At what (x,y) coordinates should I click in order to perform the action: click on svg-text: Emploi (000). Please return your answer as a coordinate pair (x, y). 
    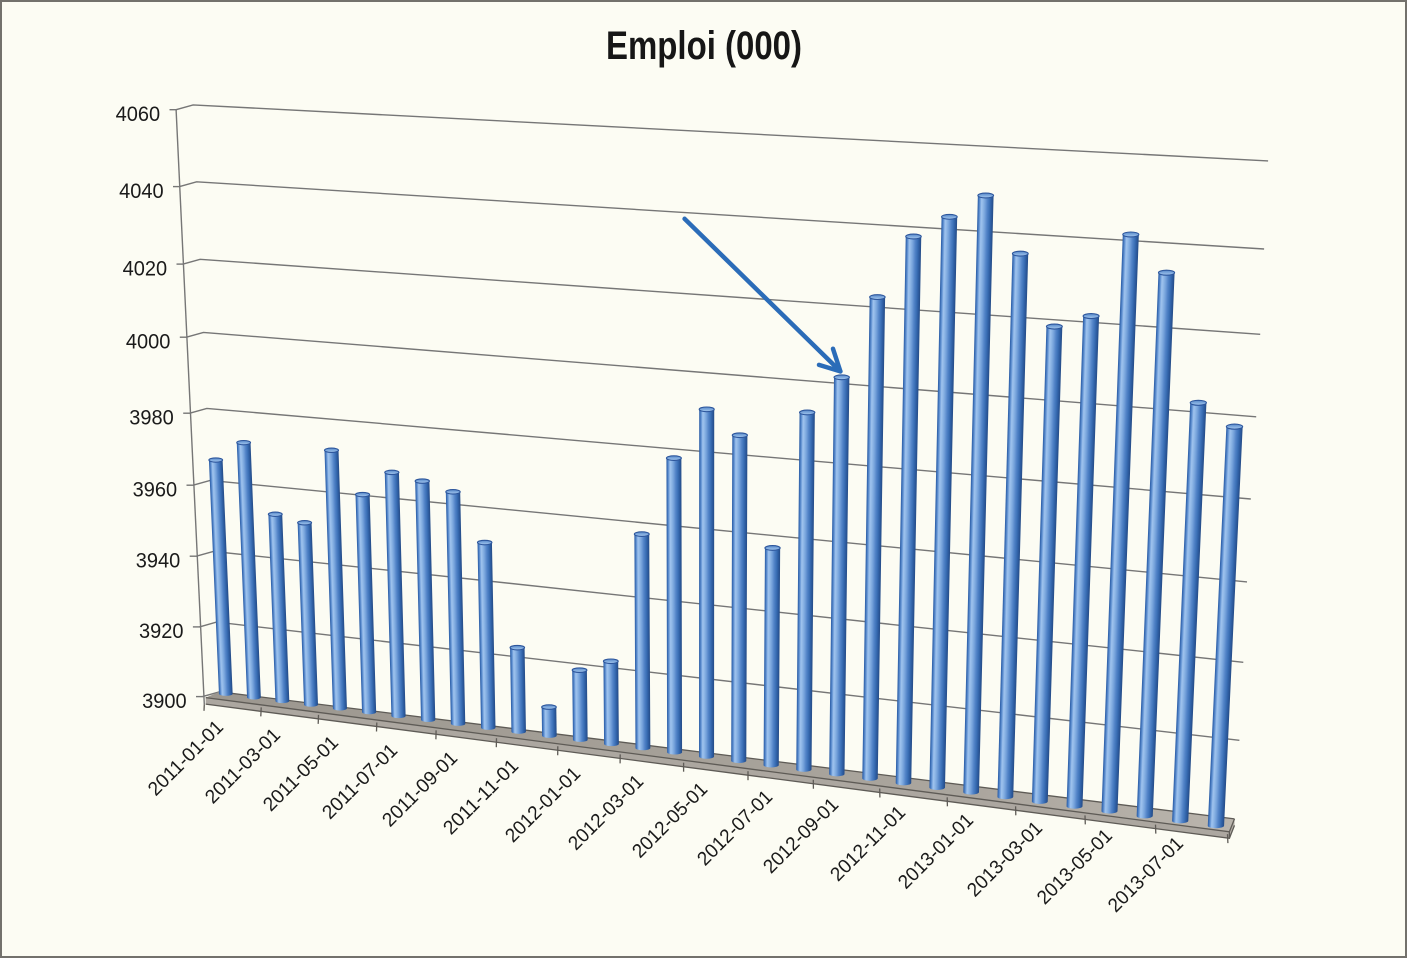
    Looking at the image, I should click on (704, 46).